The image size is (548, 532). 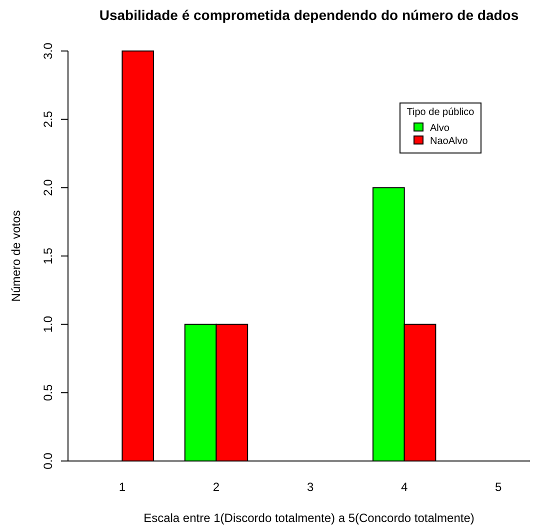 I want to click on x-tick-label: 4, so click(x=404, y=487).